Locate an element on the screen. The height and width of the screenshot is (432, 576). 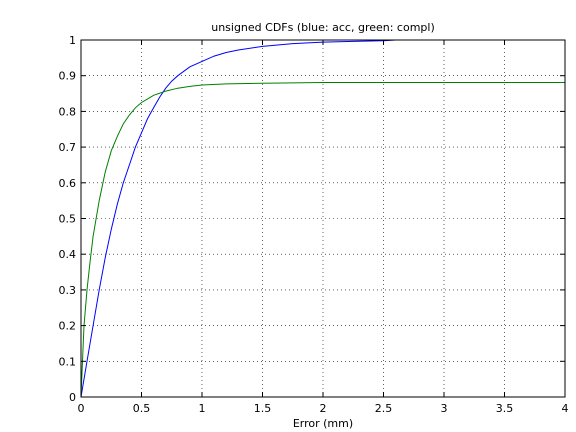
x-tick-label: 2.5 is located at coordinates (384, 408).